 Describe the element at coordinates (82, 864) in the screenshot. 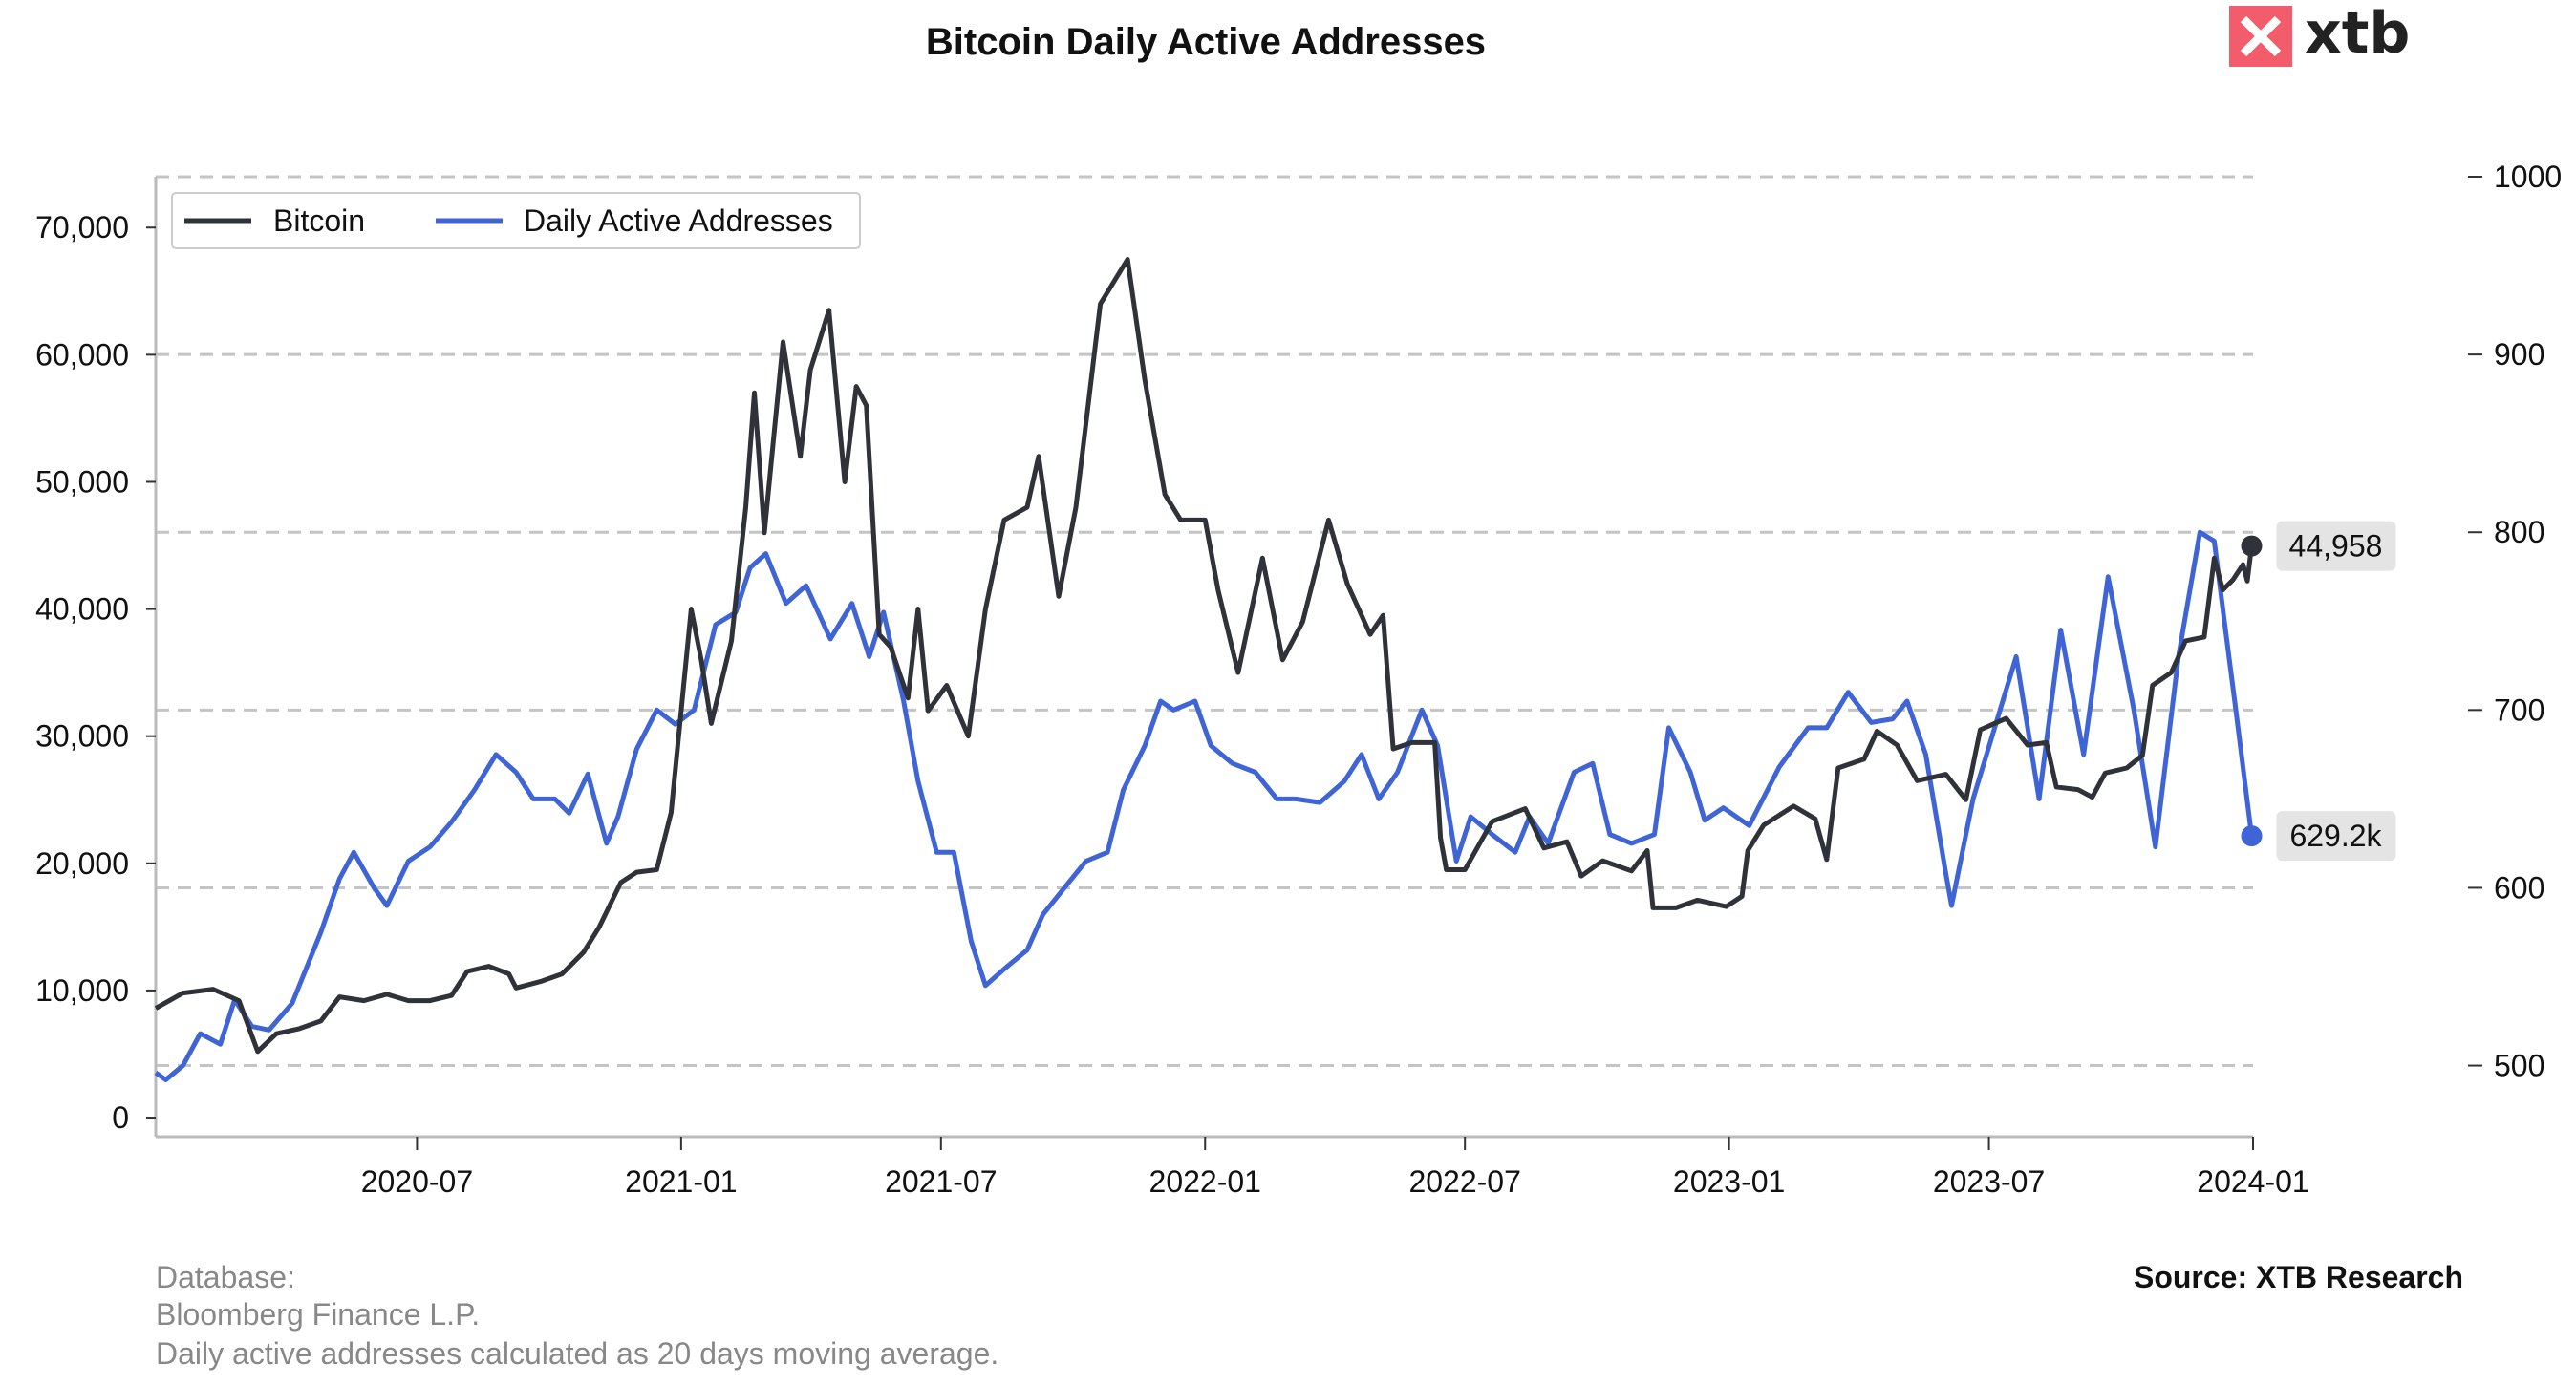

I see `y-left-tick-label-2: 20,000` at that location.